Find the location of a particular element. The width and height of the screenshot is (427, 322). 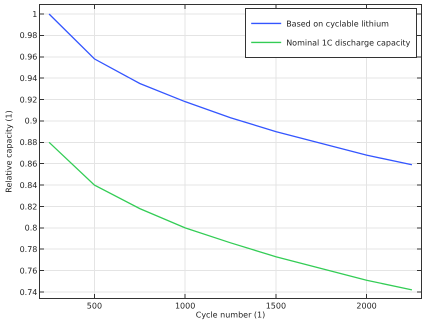

y-tick-label: 0.86 is located at coordinates (29, 163).